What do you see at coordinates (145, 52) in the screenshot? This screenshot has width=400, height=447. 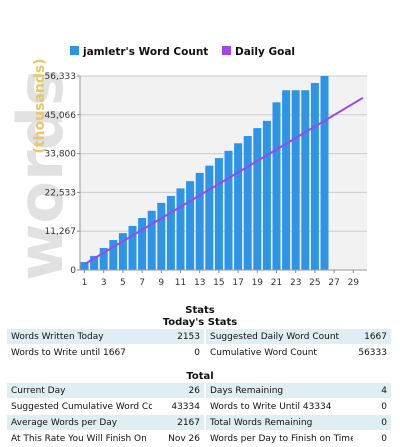 I see `legend-label: jamletr's Word Count` at bounding box center [145, 52].